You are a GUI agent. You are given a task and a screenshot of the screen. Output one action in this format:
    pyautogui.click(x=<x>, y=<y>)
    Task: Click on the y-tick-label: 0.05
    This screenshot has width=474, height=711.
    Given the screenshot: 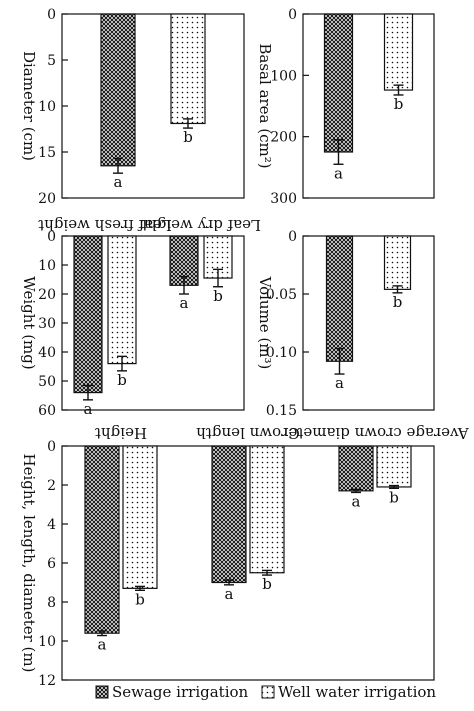 What is the action you would take?
    pyautogui.click(x=281, y=295)
    